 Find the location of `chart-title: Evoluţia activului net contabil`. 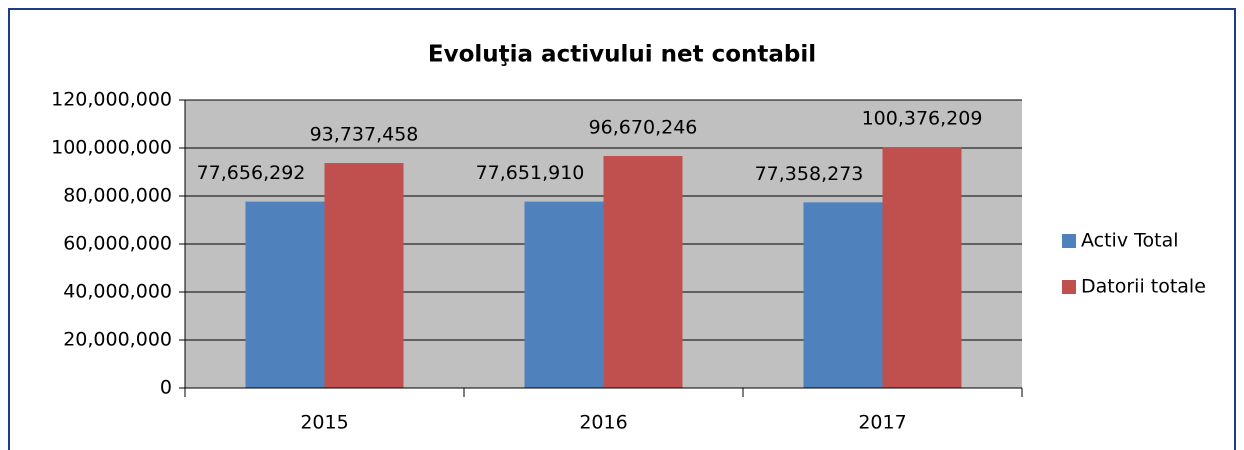

chart-title: Evoluţia activului net contabil is located at coordinates (622, 55).